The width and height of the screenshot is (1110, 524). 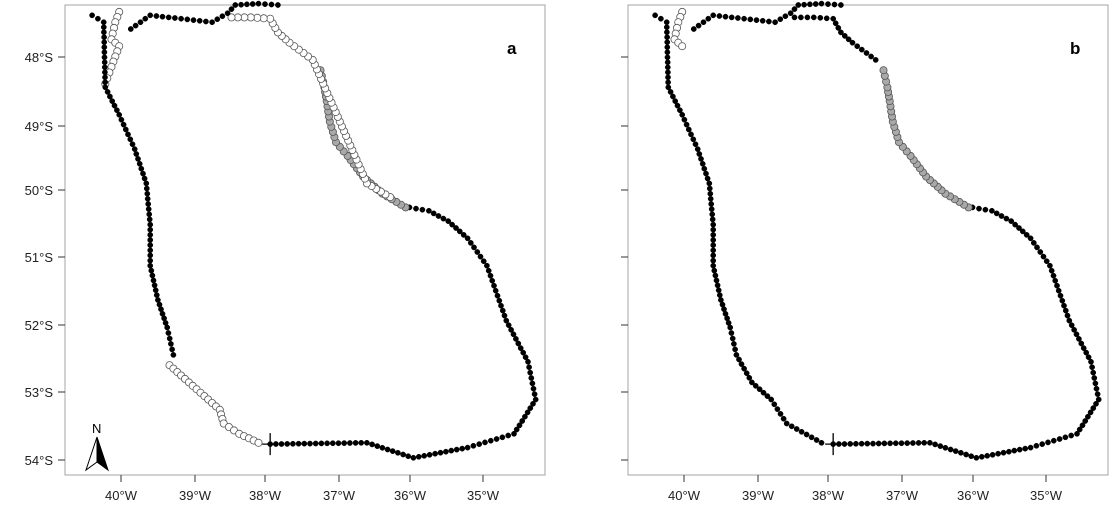 What do you see at coordinates (483, 495) in the screenshot?
I see `x-tick-label: 35°W` at bounding box center [483, 495].